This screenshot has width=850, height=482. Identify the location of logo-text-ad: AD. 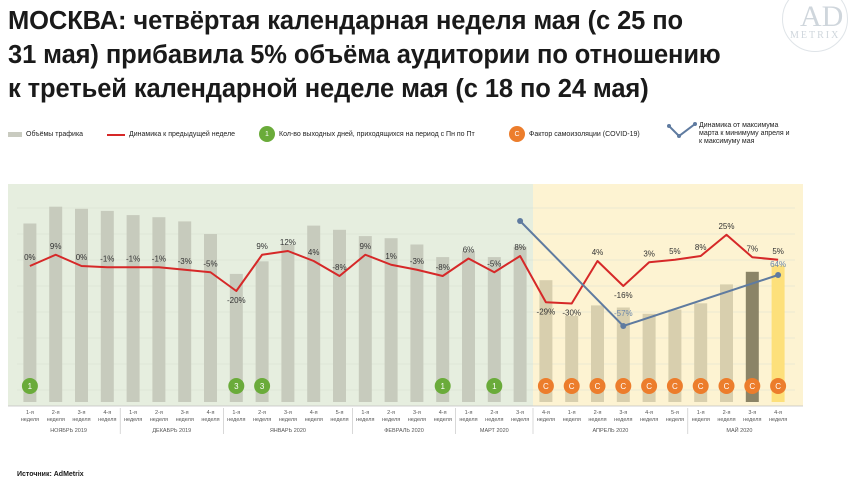
(822, 16).